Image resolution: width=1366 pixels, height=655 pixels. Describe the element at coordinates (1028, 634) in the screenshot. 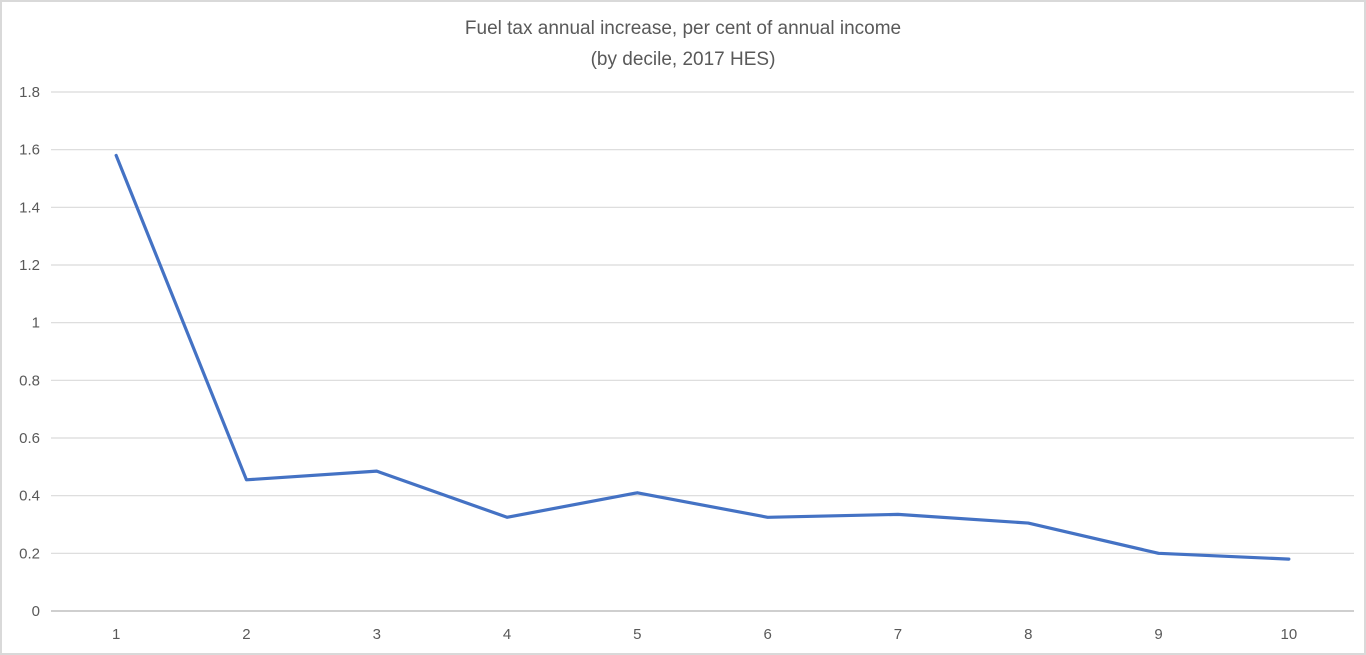

I see `x-tick-label: 8` at that location.